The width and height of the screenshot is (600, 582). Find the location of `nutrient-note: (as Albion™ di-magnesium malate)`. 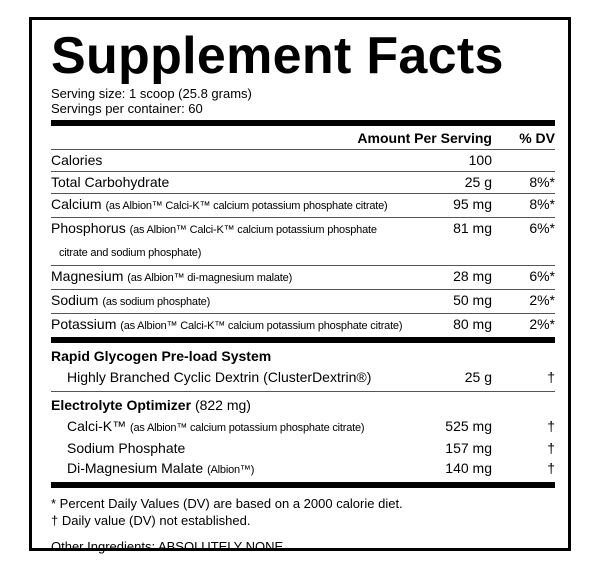

nutrient-note: (as Albion™ di-magnesium malate) is located at coordinates (210, 278).